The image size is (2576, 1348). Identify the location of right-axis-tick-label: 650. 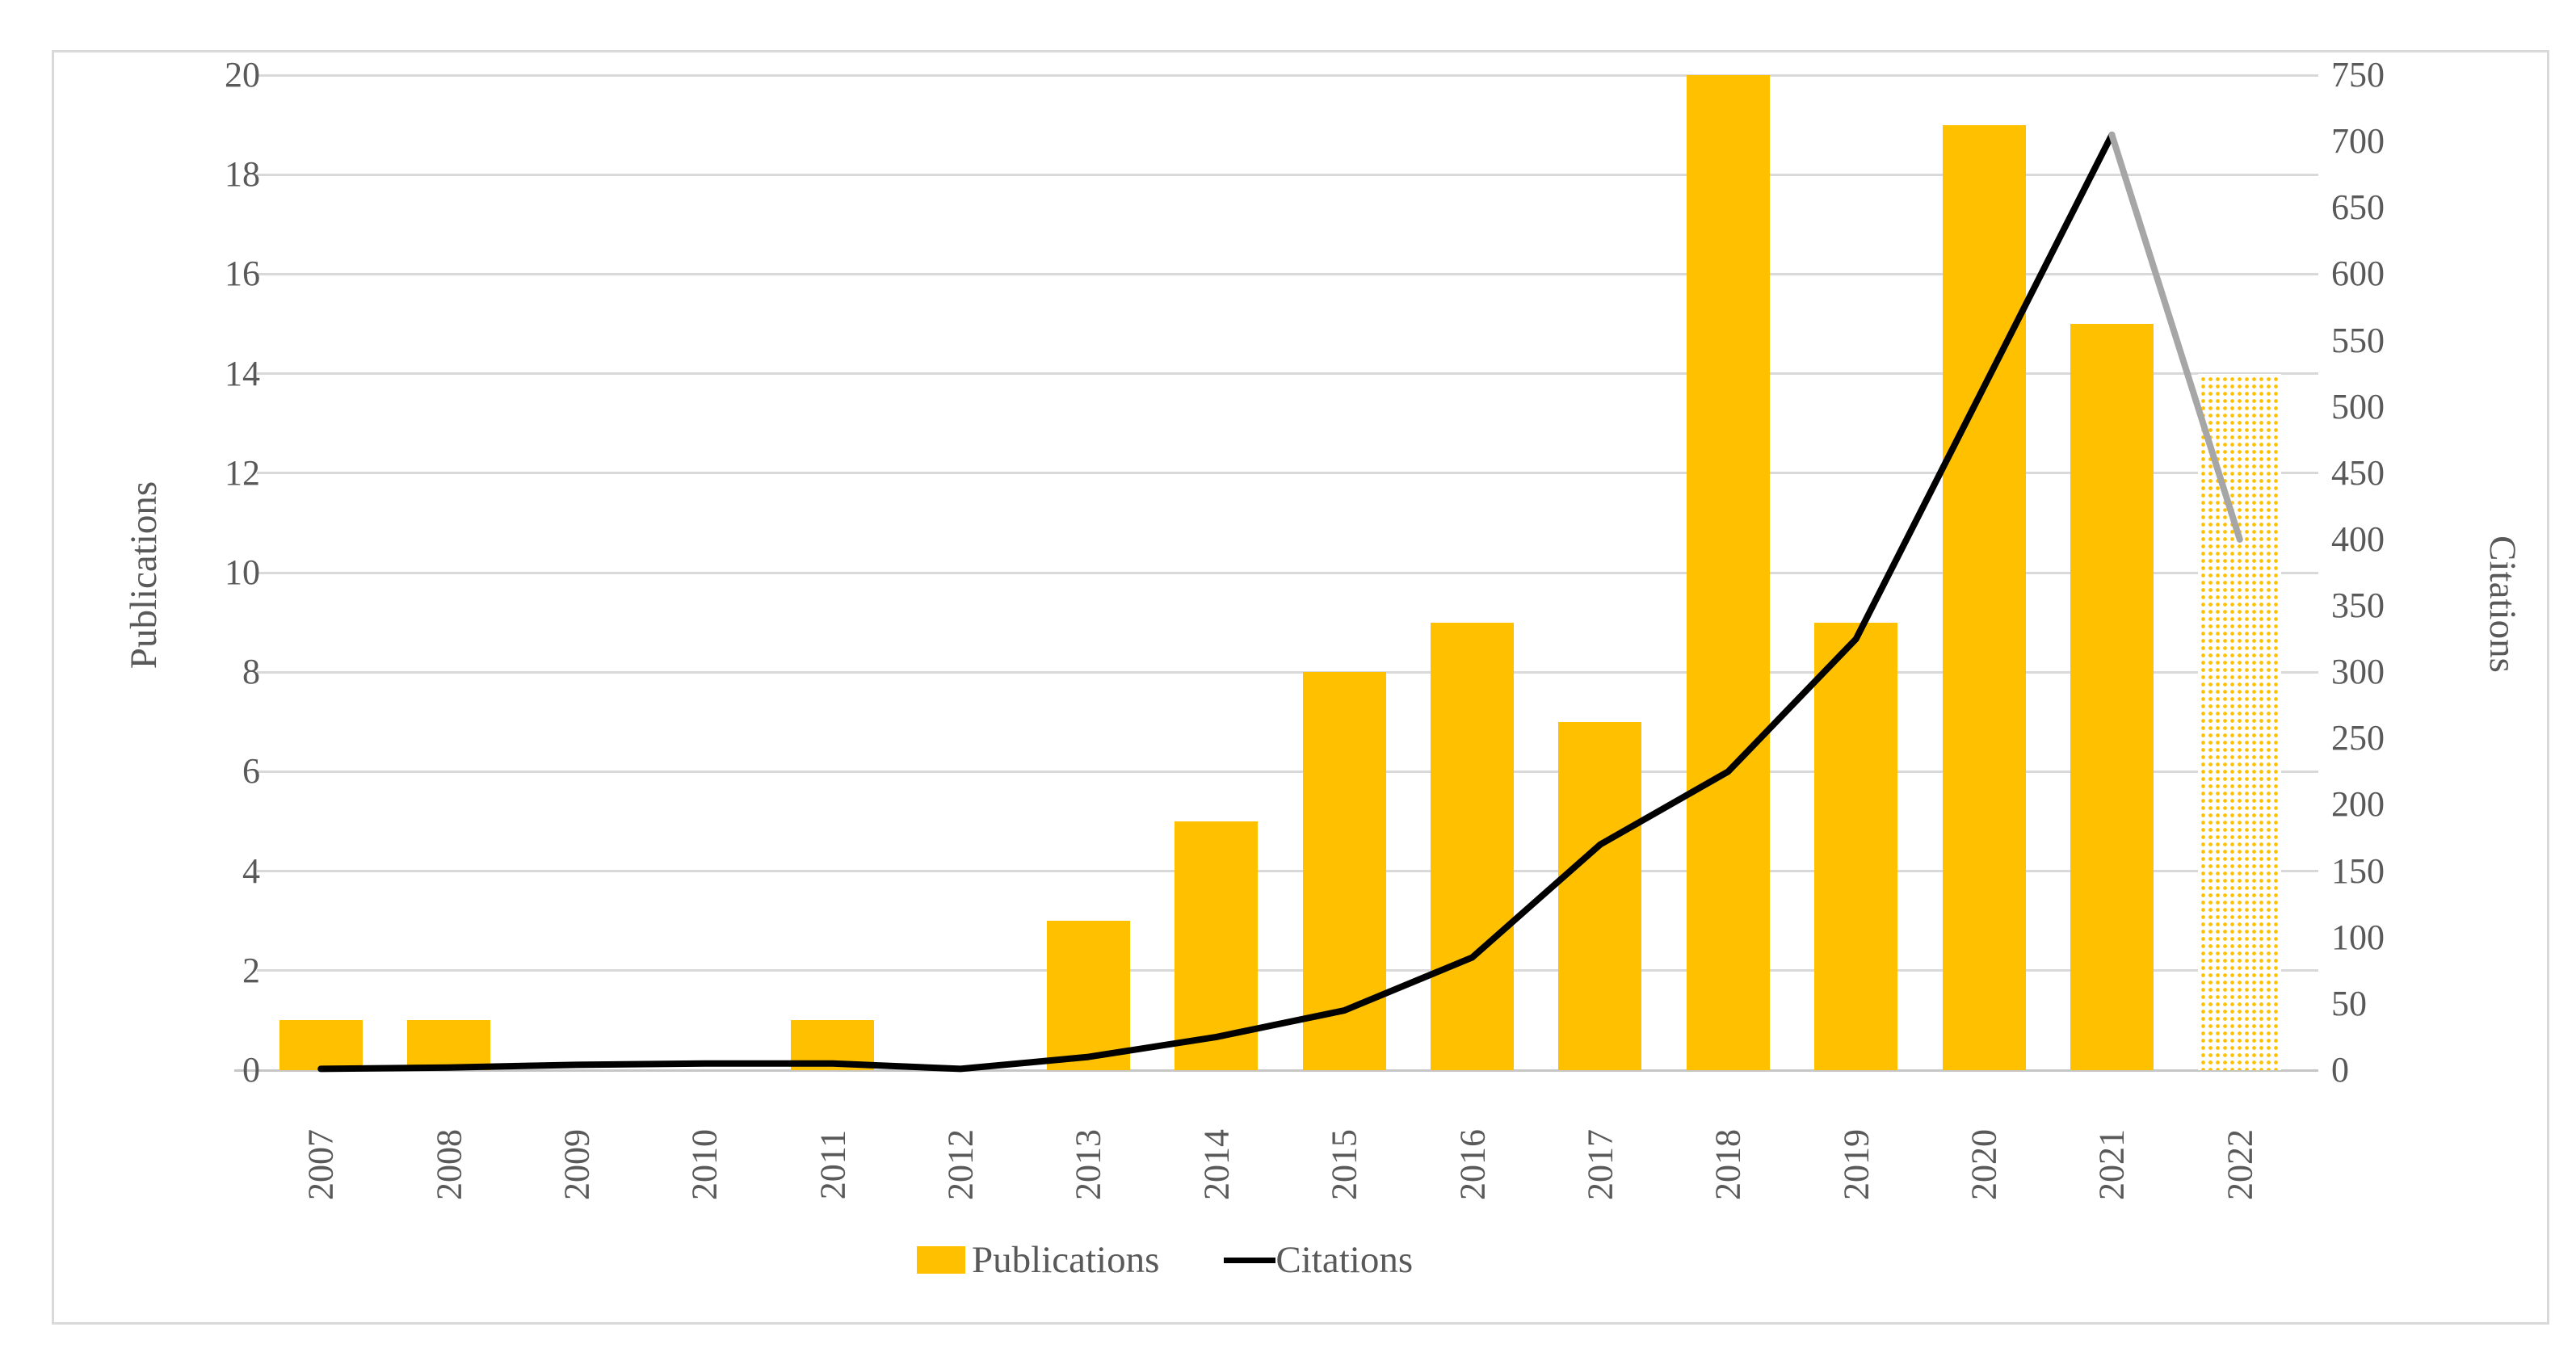
(2358, 207).